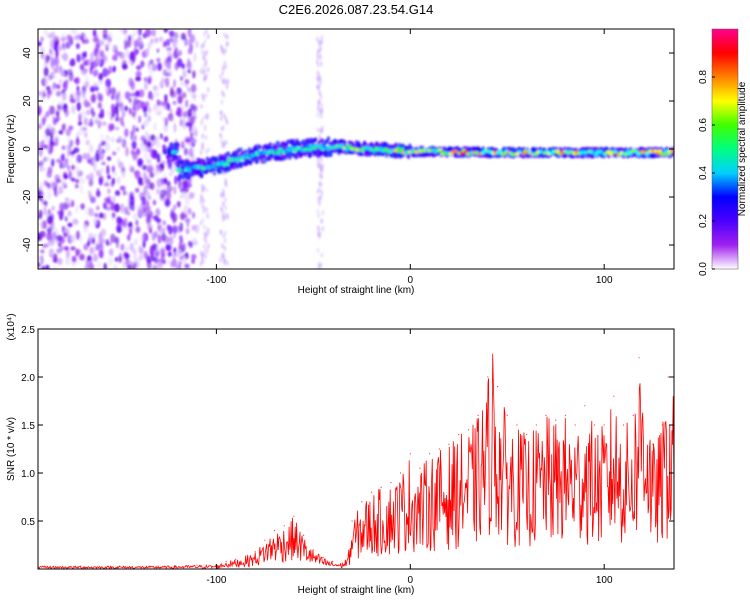 This screenshot has height=600, width=750. Describe the element at coordinates (28, 474) in the screenshot. I see `y-tick-label: 1.0` at that location.